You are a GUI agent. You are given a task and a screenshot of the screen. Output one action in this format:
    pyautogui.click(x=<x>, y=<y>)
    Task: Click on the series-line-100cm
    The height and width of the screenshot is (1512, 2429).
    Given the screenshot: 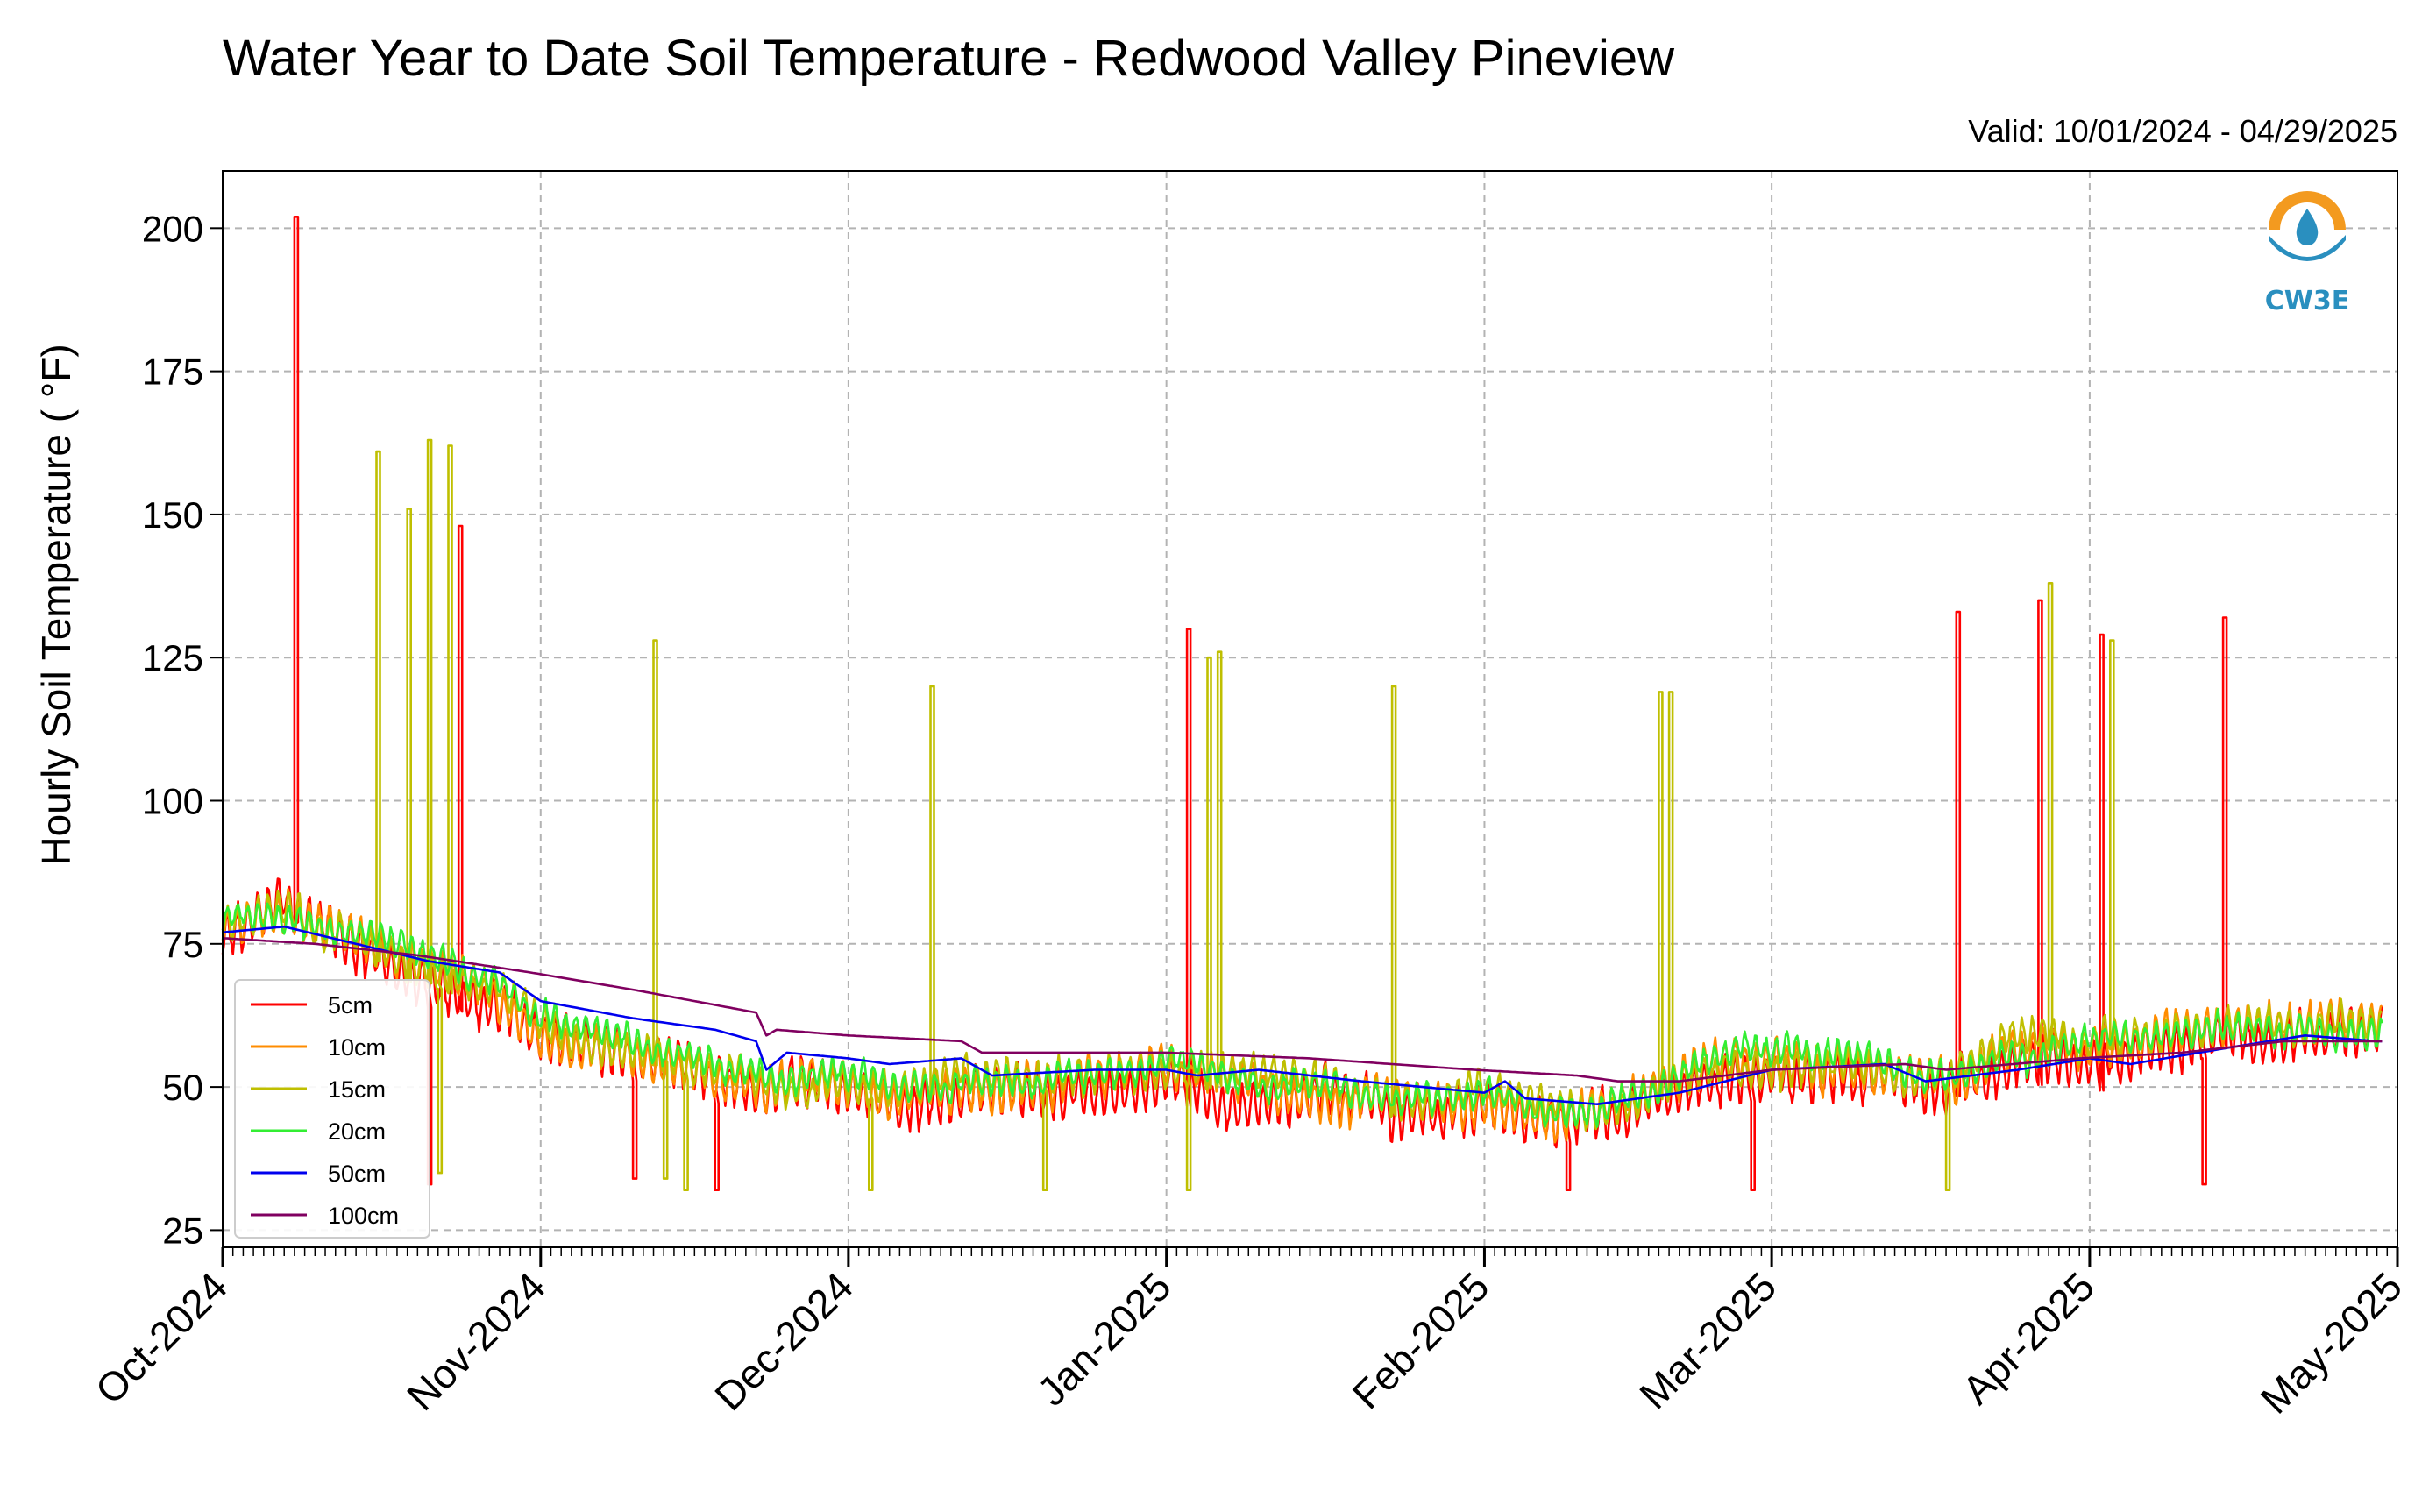 What is the action you would take?
    pyautogui.click(x=1302, y=1010)
    